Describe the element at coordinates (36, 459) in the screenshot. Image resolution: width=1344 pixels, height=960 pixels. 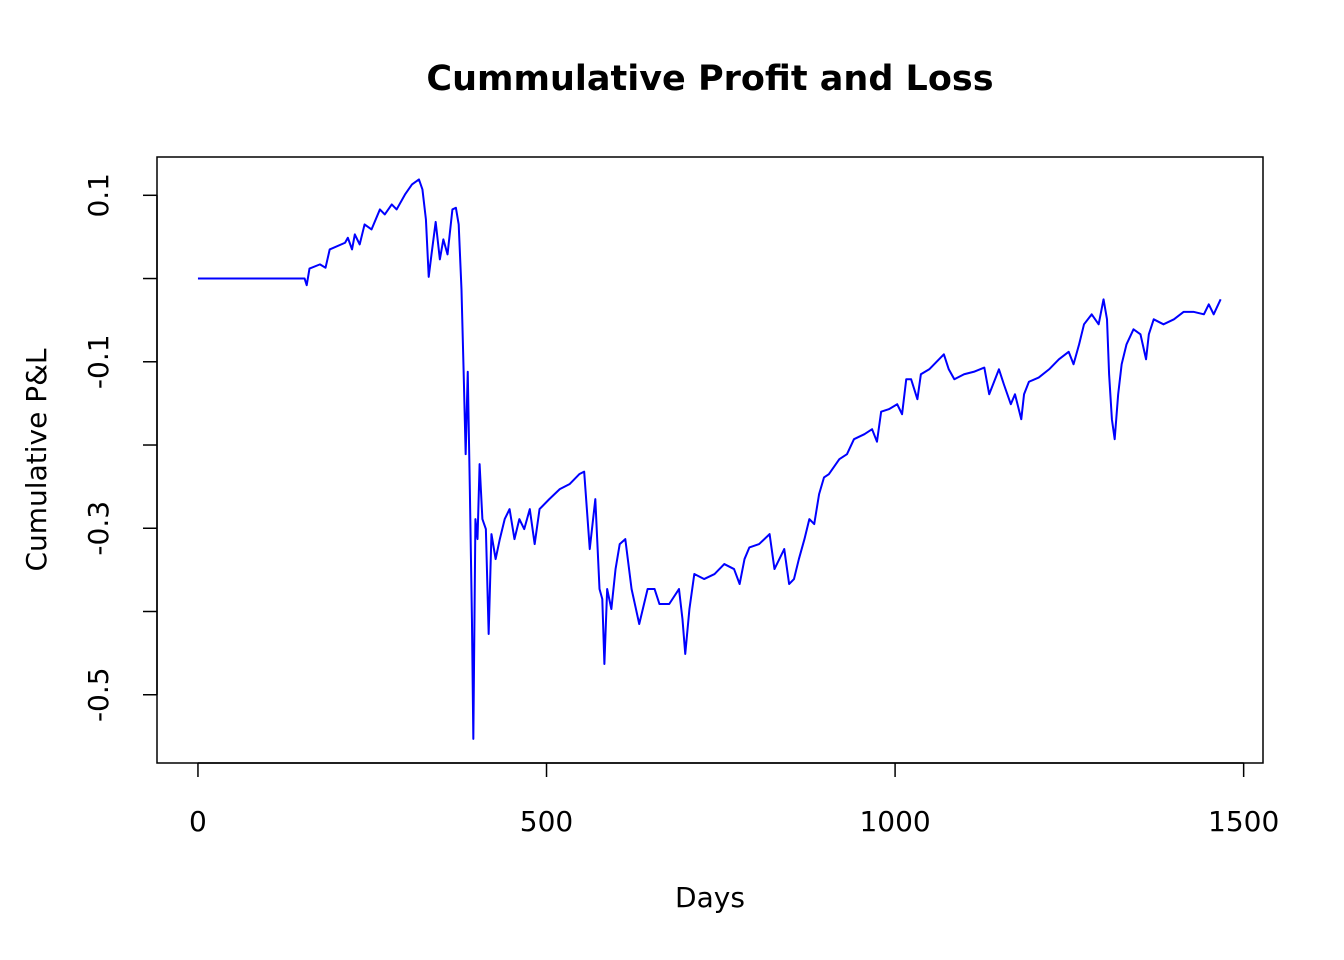
I see `y-axis-label: Cumulative P&L` at that location.